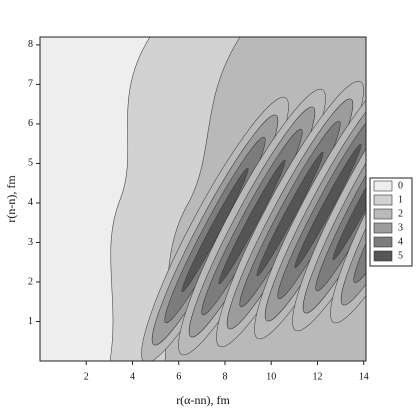 The width and height of the screenshot is (420, 411). I want to click on legend-label: 0, so click(400, 185).